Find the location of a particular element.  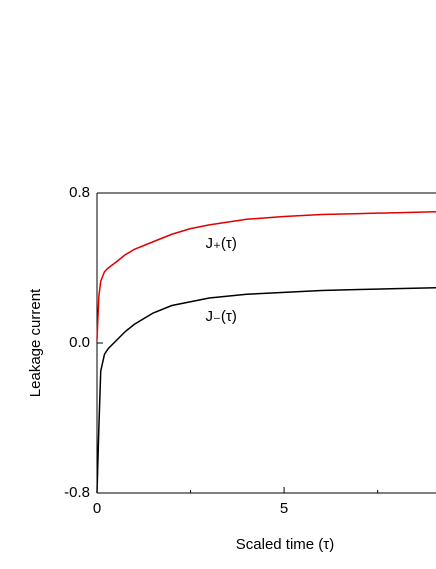

y-axis-label: Leakage current is located at coordinates (35, 342).